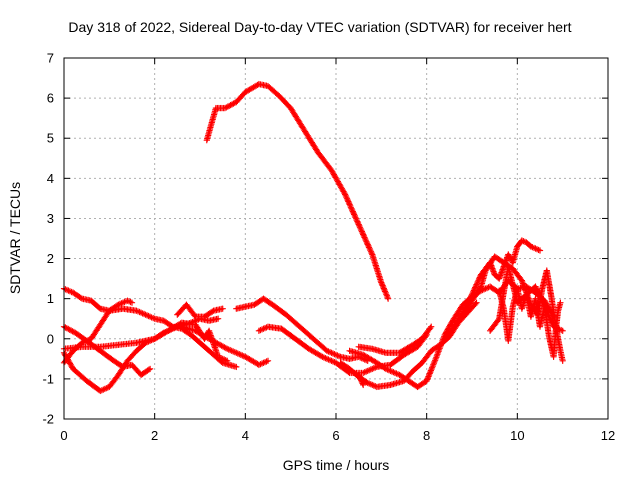 The image size is (640, 480). Describe the element at coordinates (154, 435) in the screenshot. I see `x-tick-label: 2` at that location.